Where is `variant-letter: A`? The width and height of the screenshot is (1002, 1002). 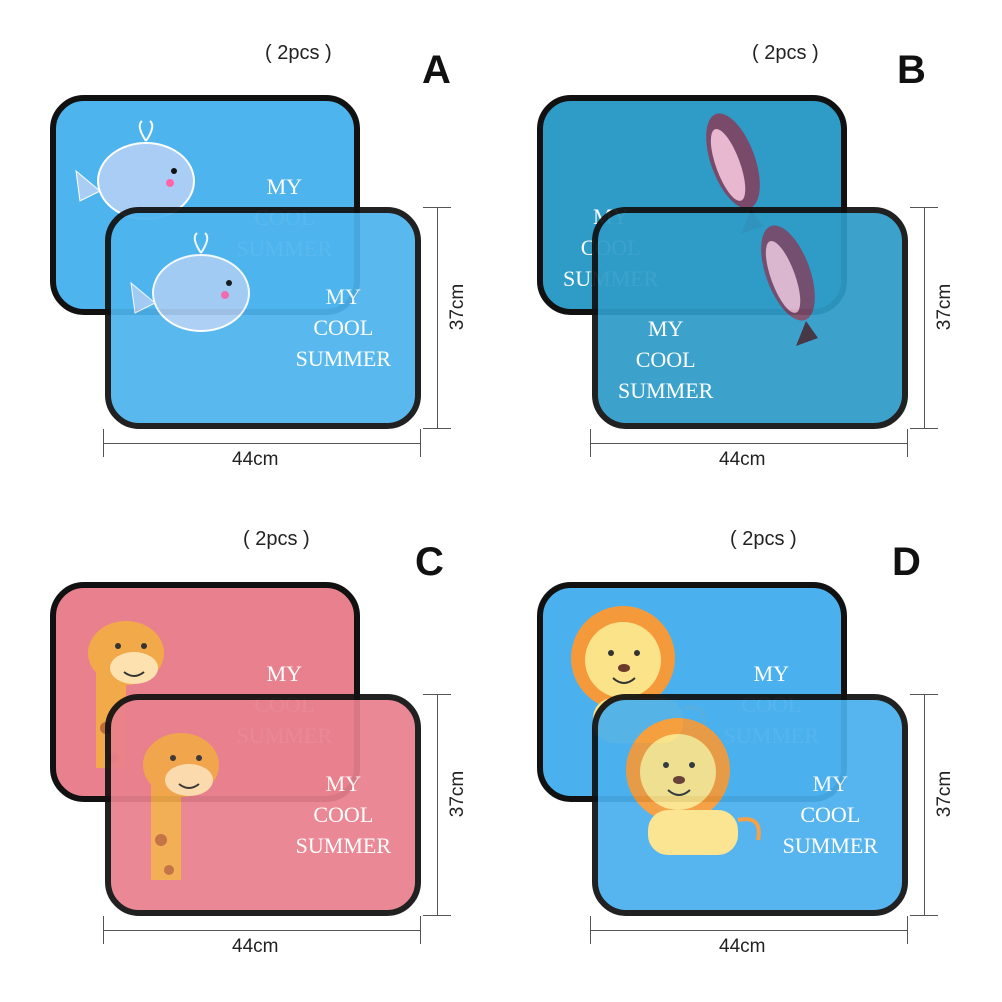
variant-letter: A is located at coordinates (436, 70).